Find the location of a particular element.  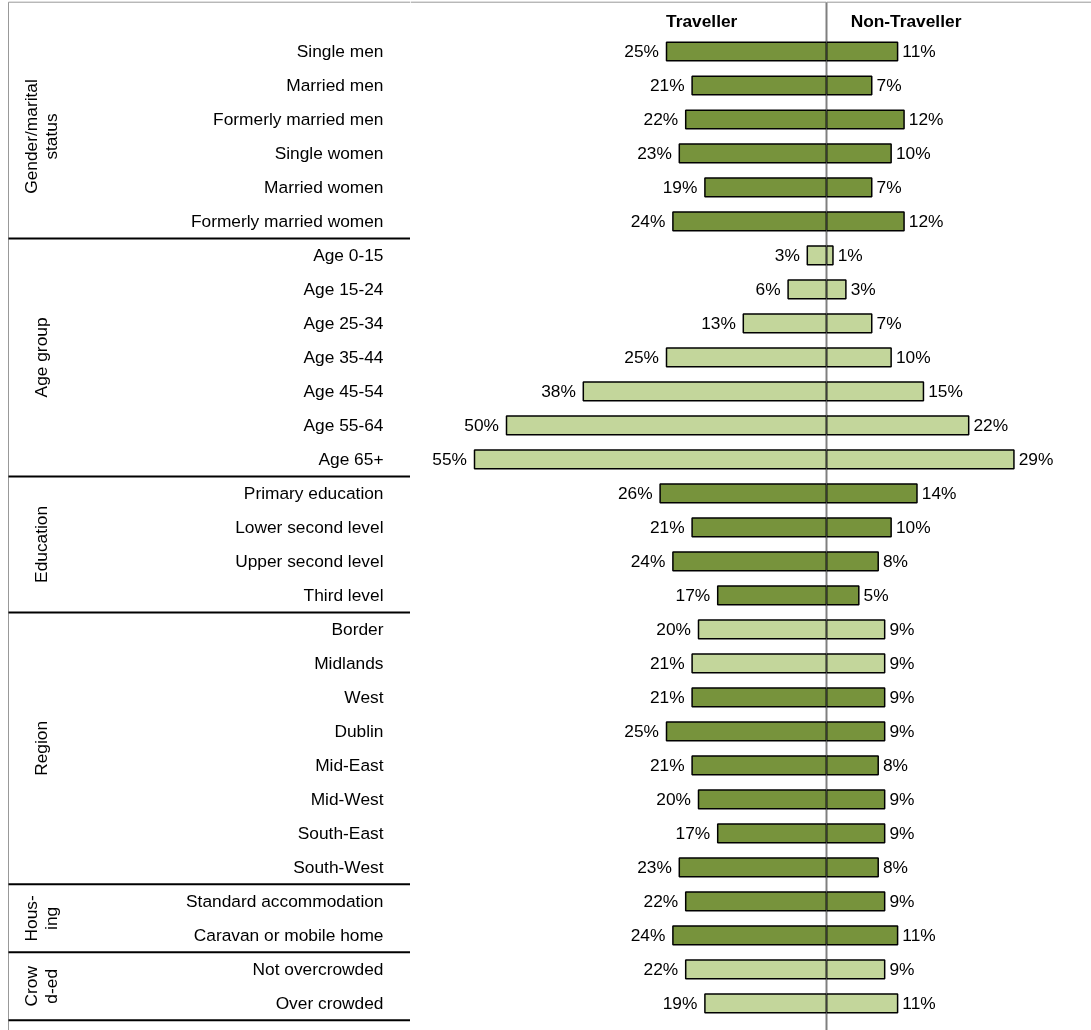

y-tick-label: Over crowded is located at coordinates (329, 1003).